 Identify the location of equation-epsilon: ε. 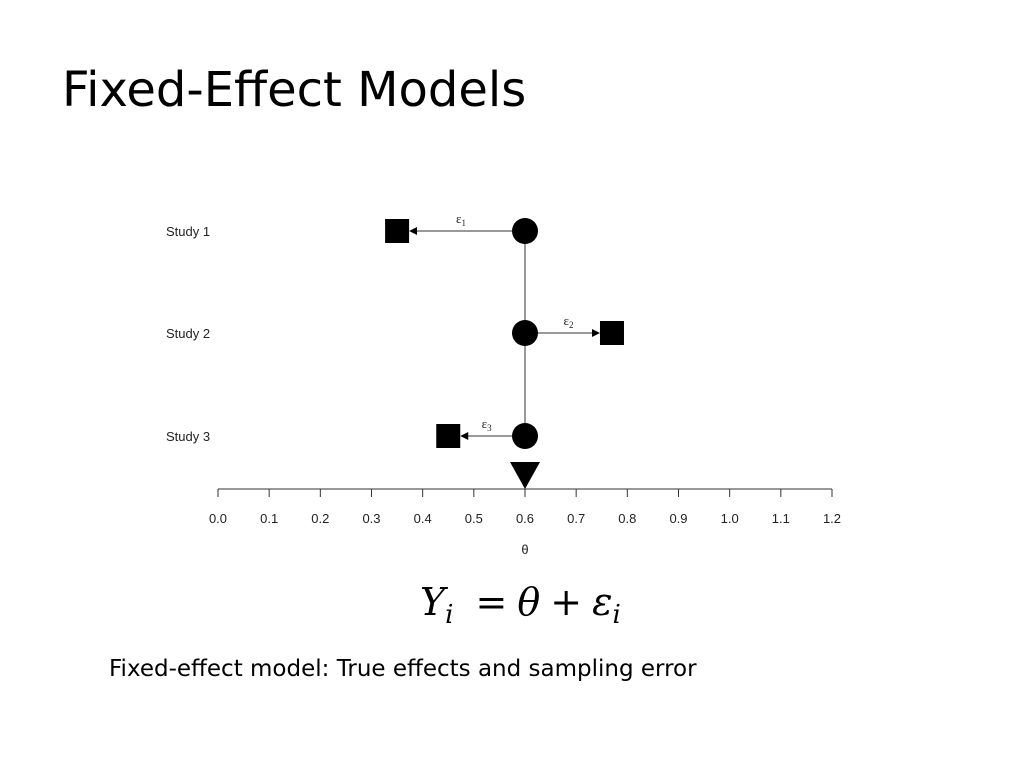
(602, 602).